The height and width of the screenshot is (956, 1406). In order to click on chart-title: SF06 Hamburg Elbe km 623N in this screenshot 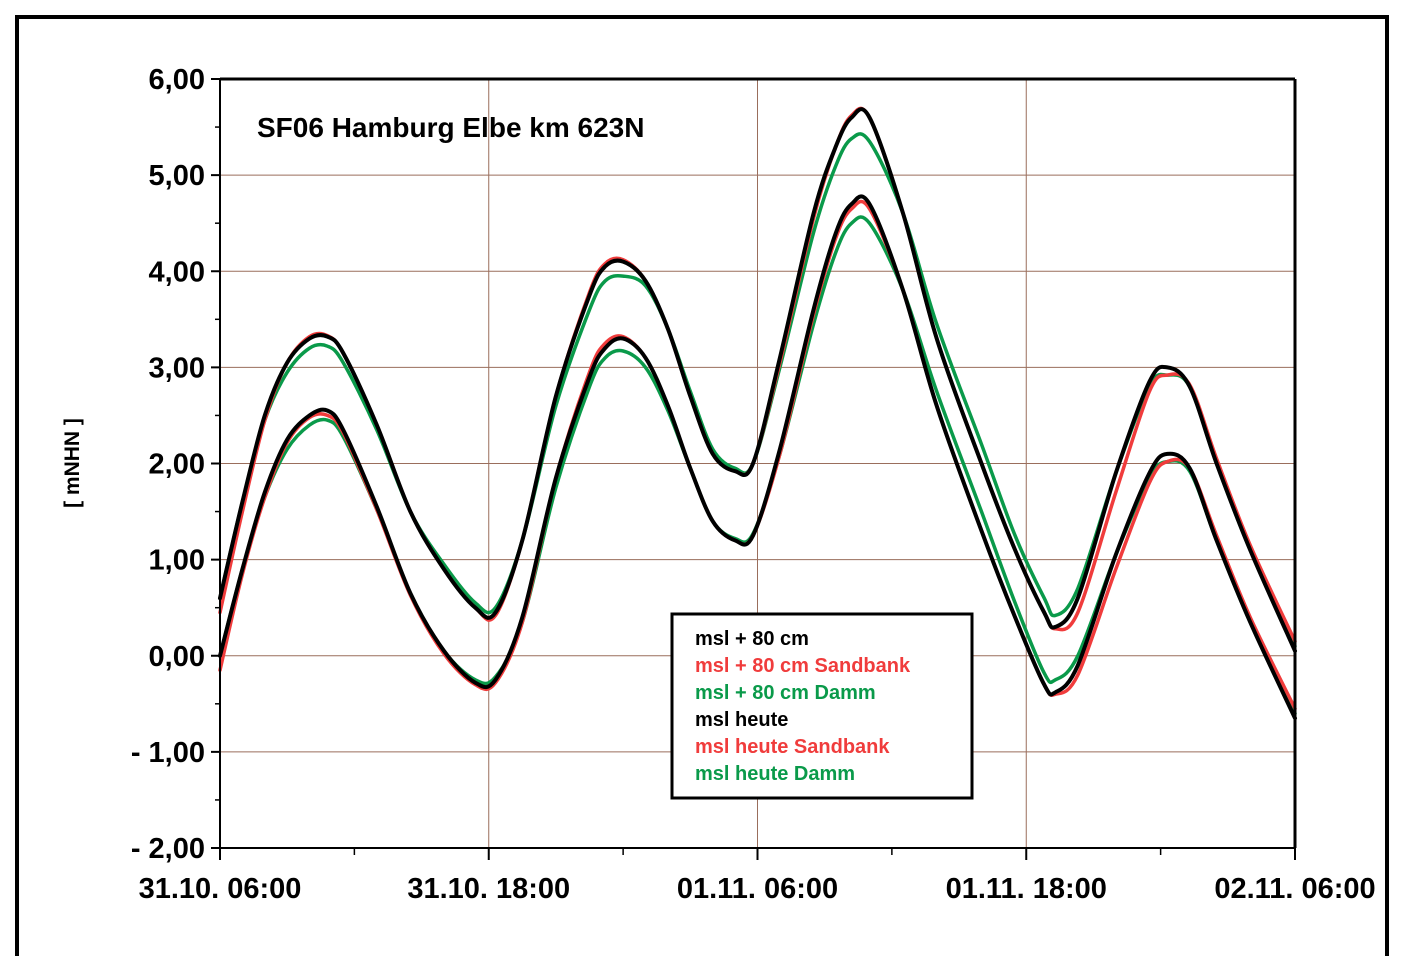, I will do `click(450, 127)`.